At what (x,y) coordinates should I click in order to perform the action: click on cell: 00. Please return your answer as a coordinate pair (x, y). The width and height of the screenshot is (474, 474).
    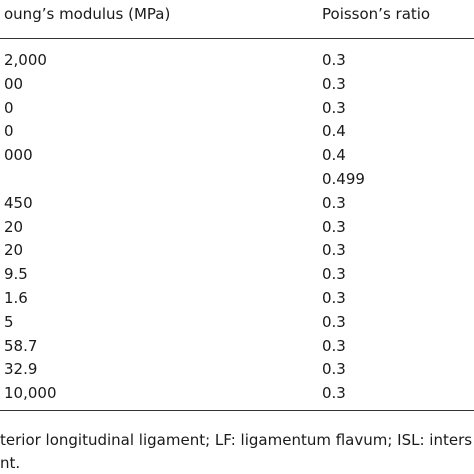
    Looking at the image, I should click on (14, 83).